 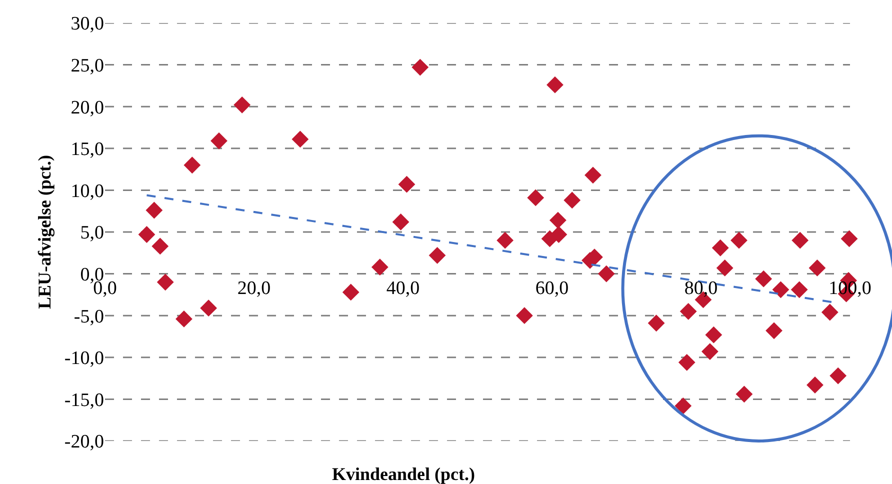 I want to click on y-tick-label: -10,0, so click(x=84, y=359).